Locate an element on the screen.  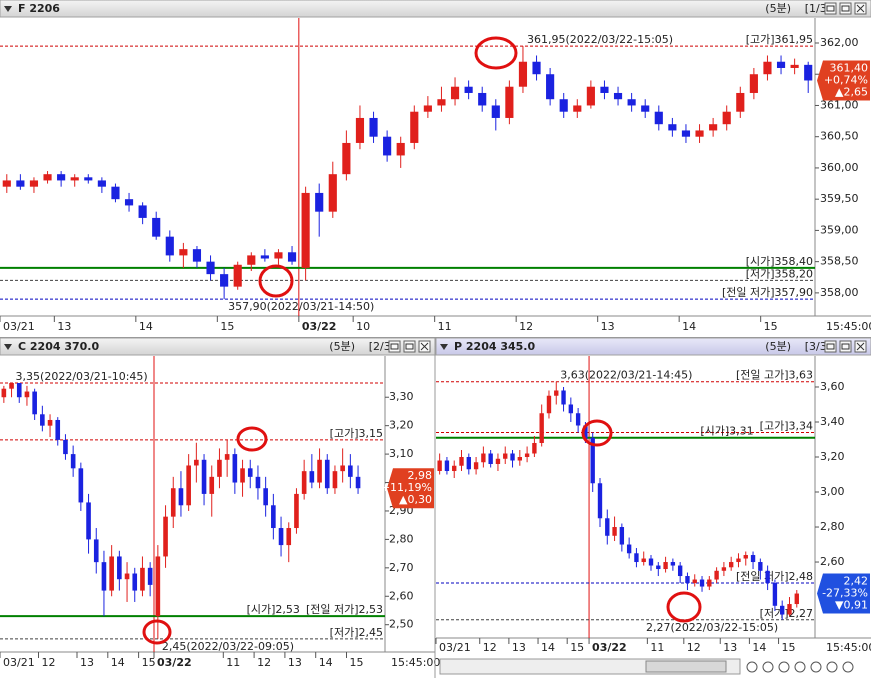
x-tick-label: 14 is located at coordinates (759, 647).